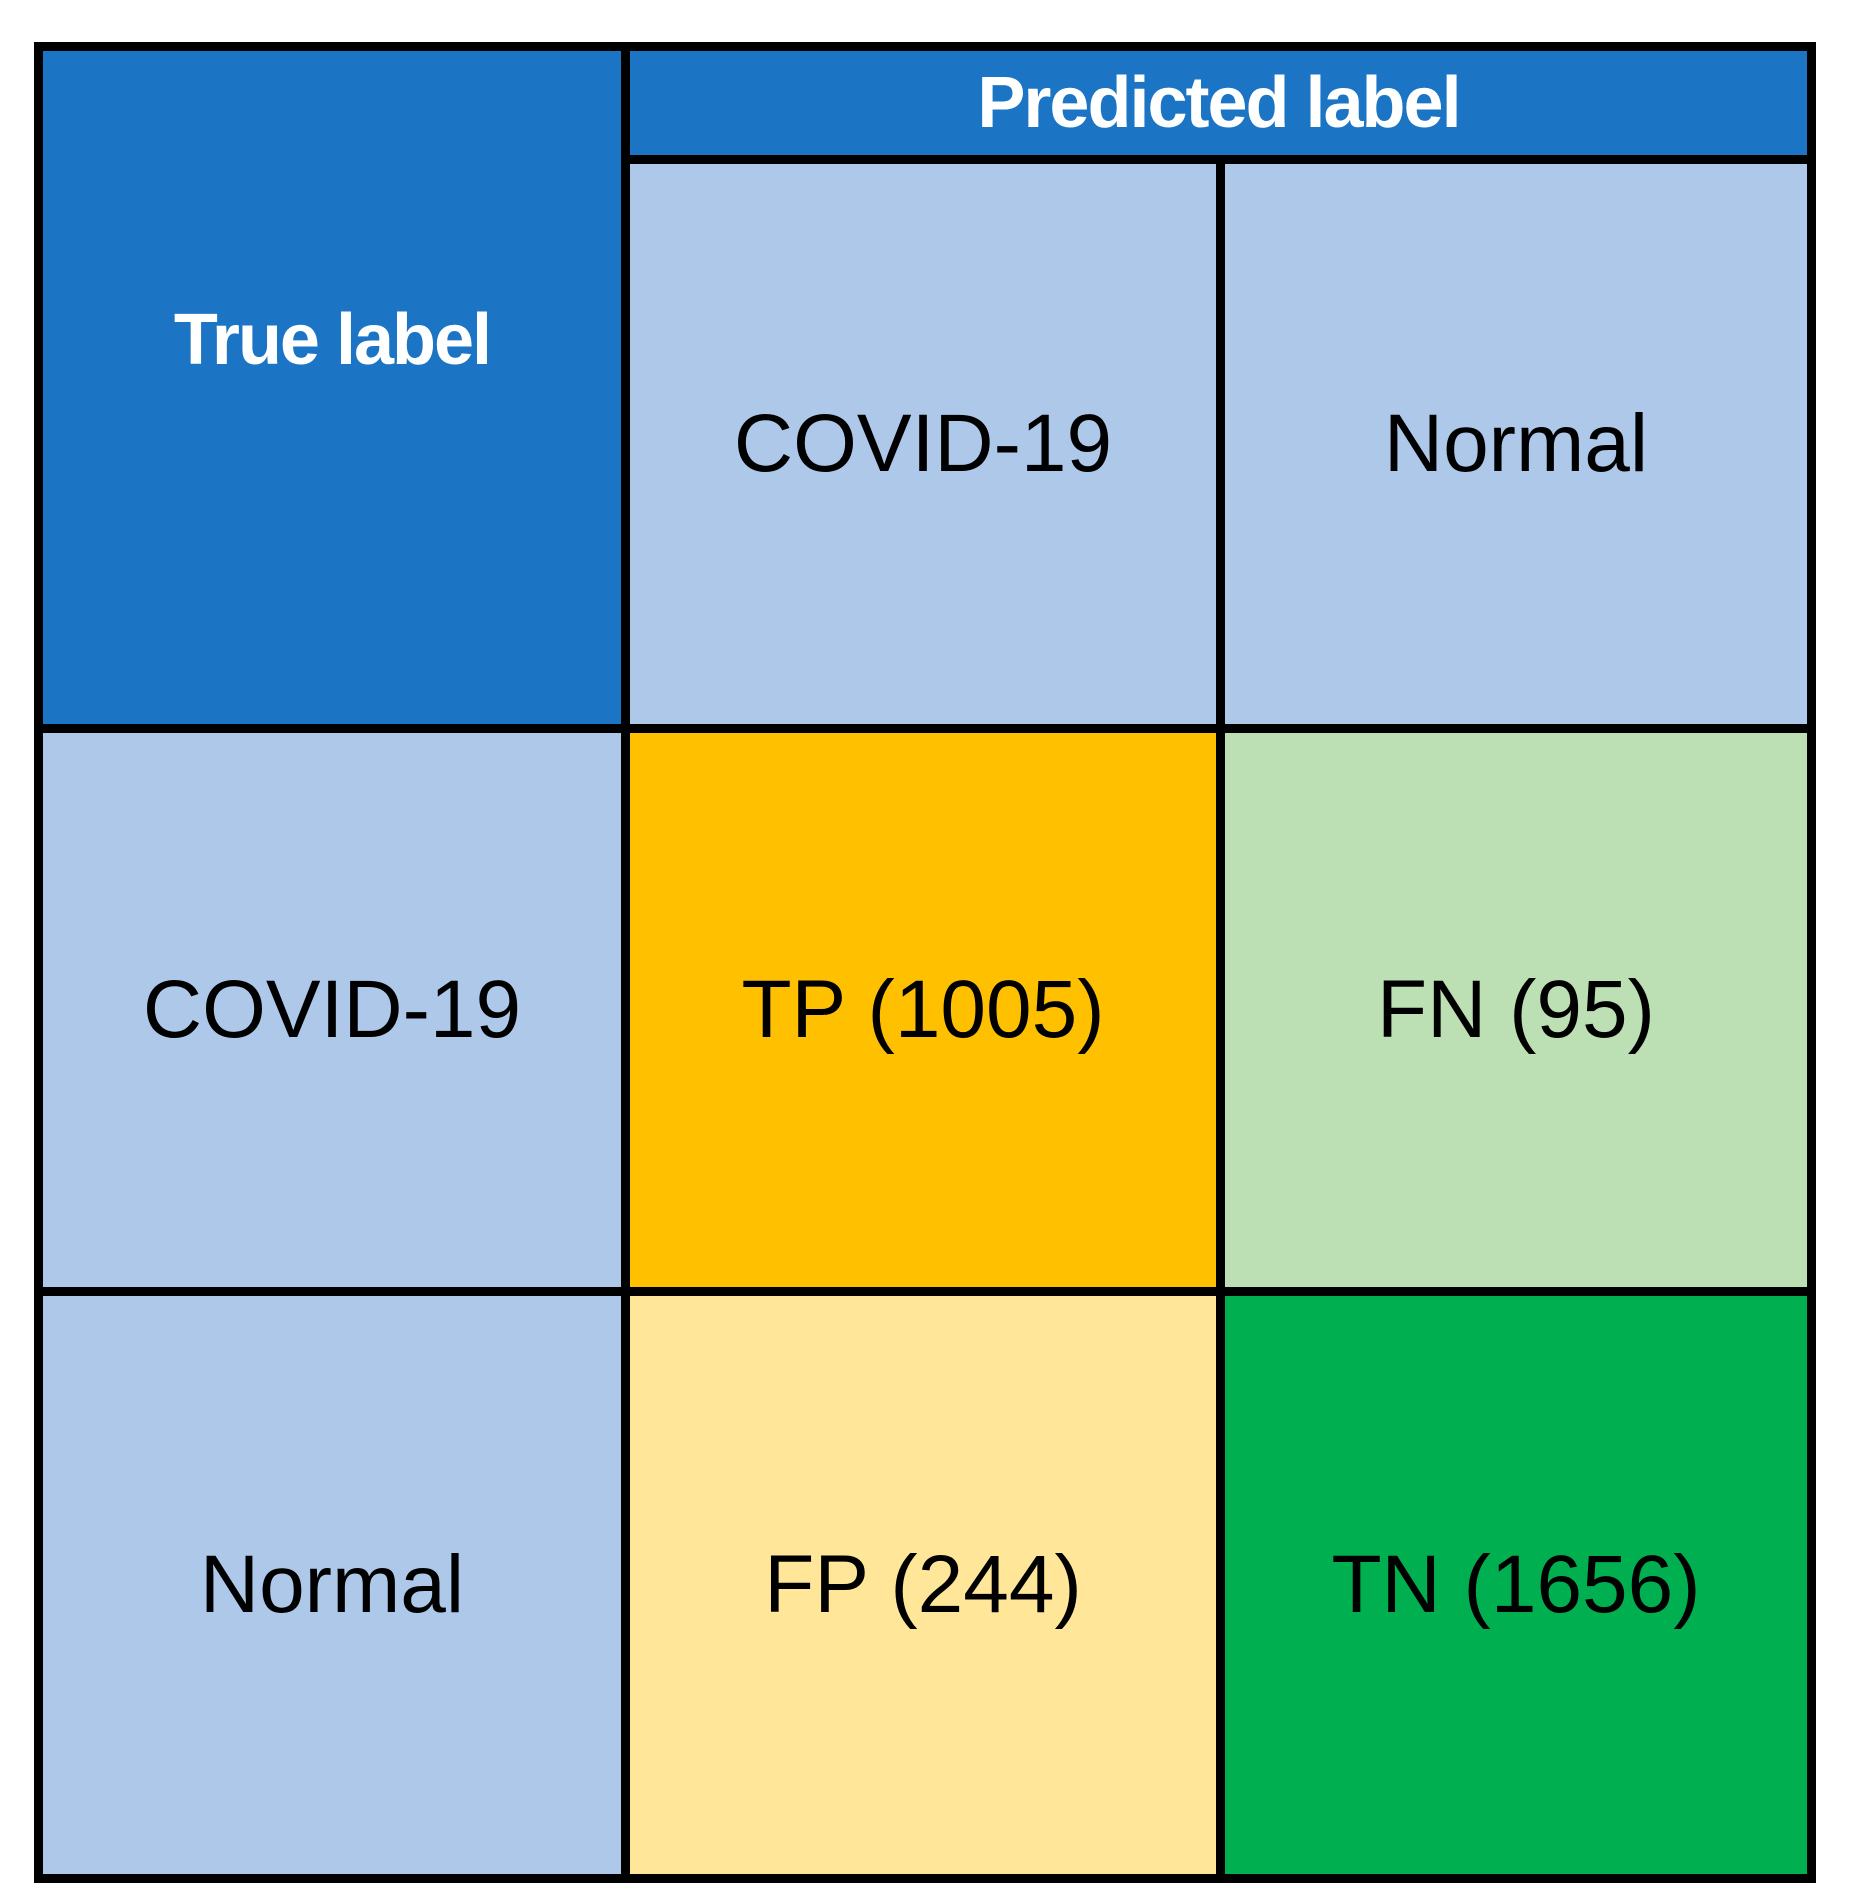 The height and width of the screenshot is (1904, 1850). What do you see at coordinates (923, 1585) in the screenshot?
I see `cell-false-positive: FP (244)` at bounding box center [923, 1585].